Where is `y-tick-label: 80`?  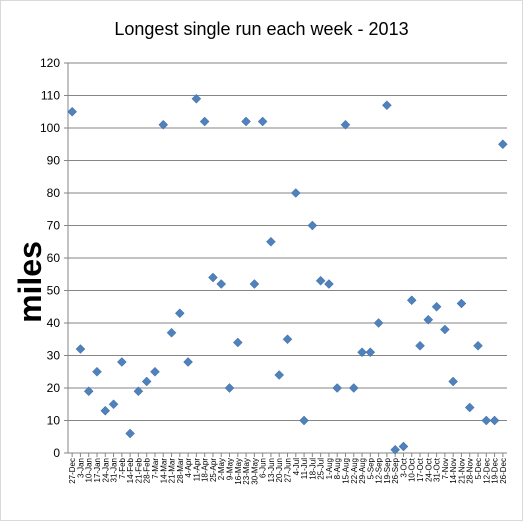
y-tick-label: 80 is located at coordinates (54, 193).